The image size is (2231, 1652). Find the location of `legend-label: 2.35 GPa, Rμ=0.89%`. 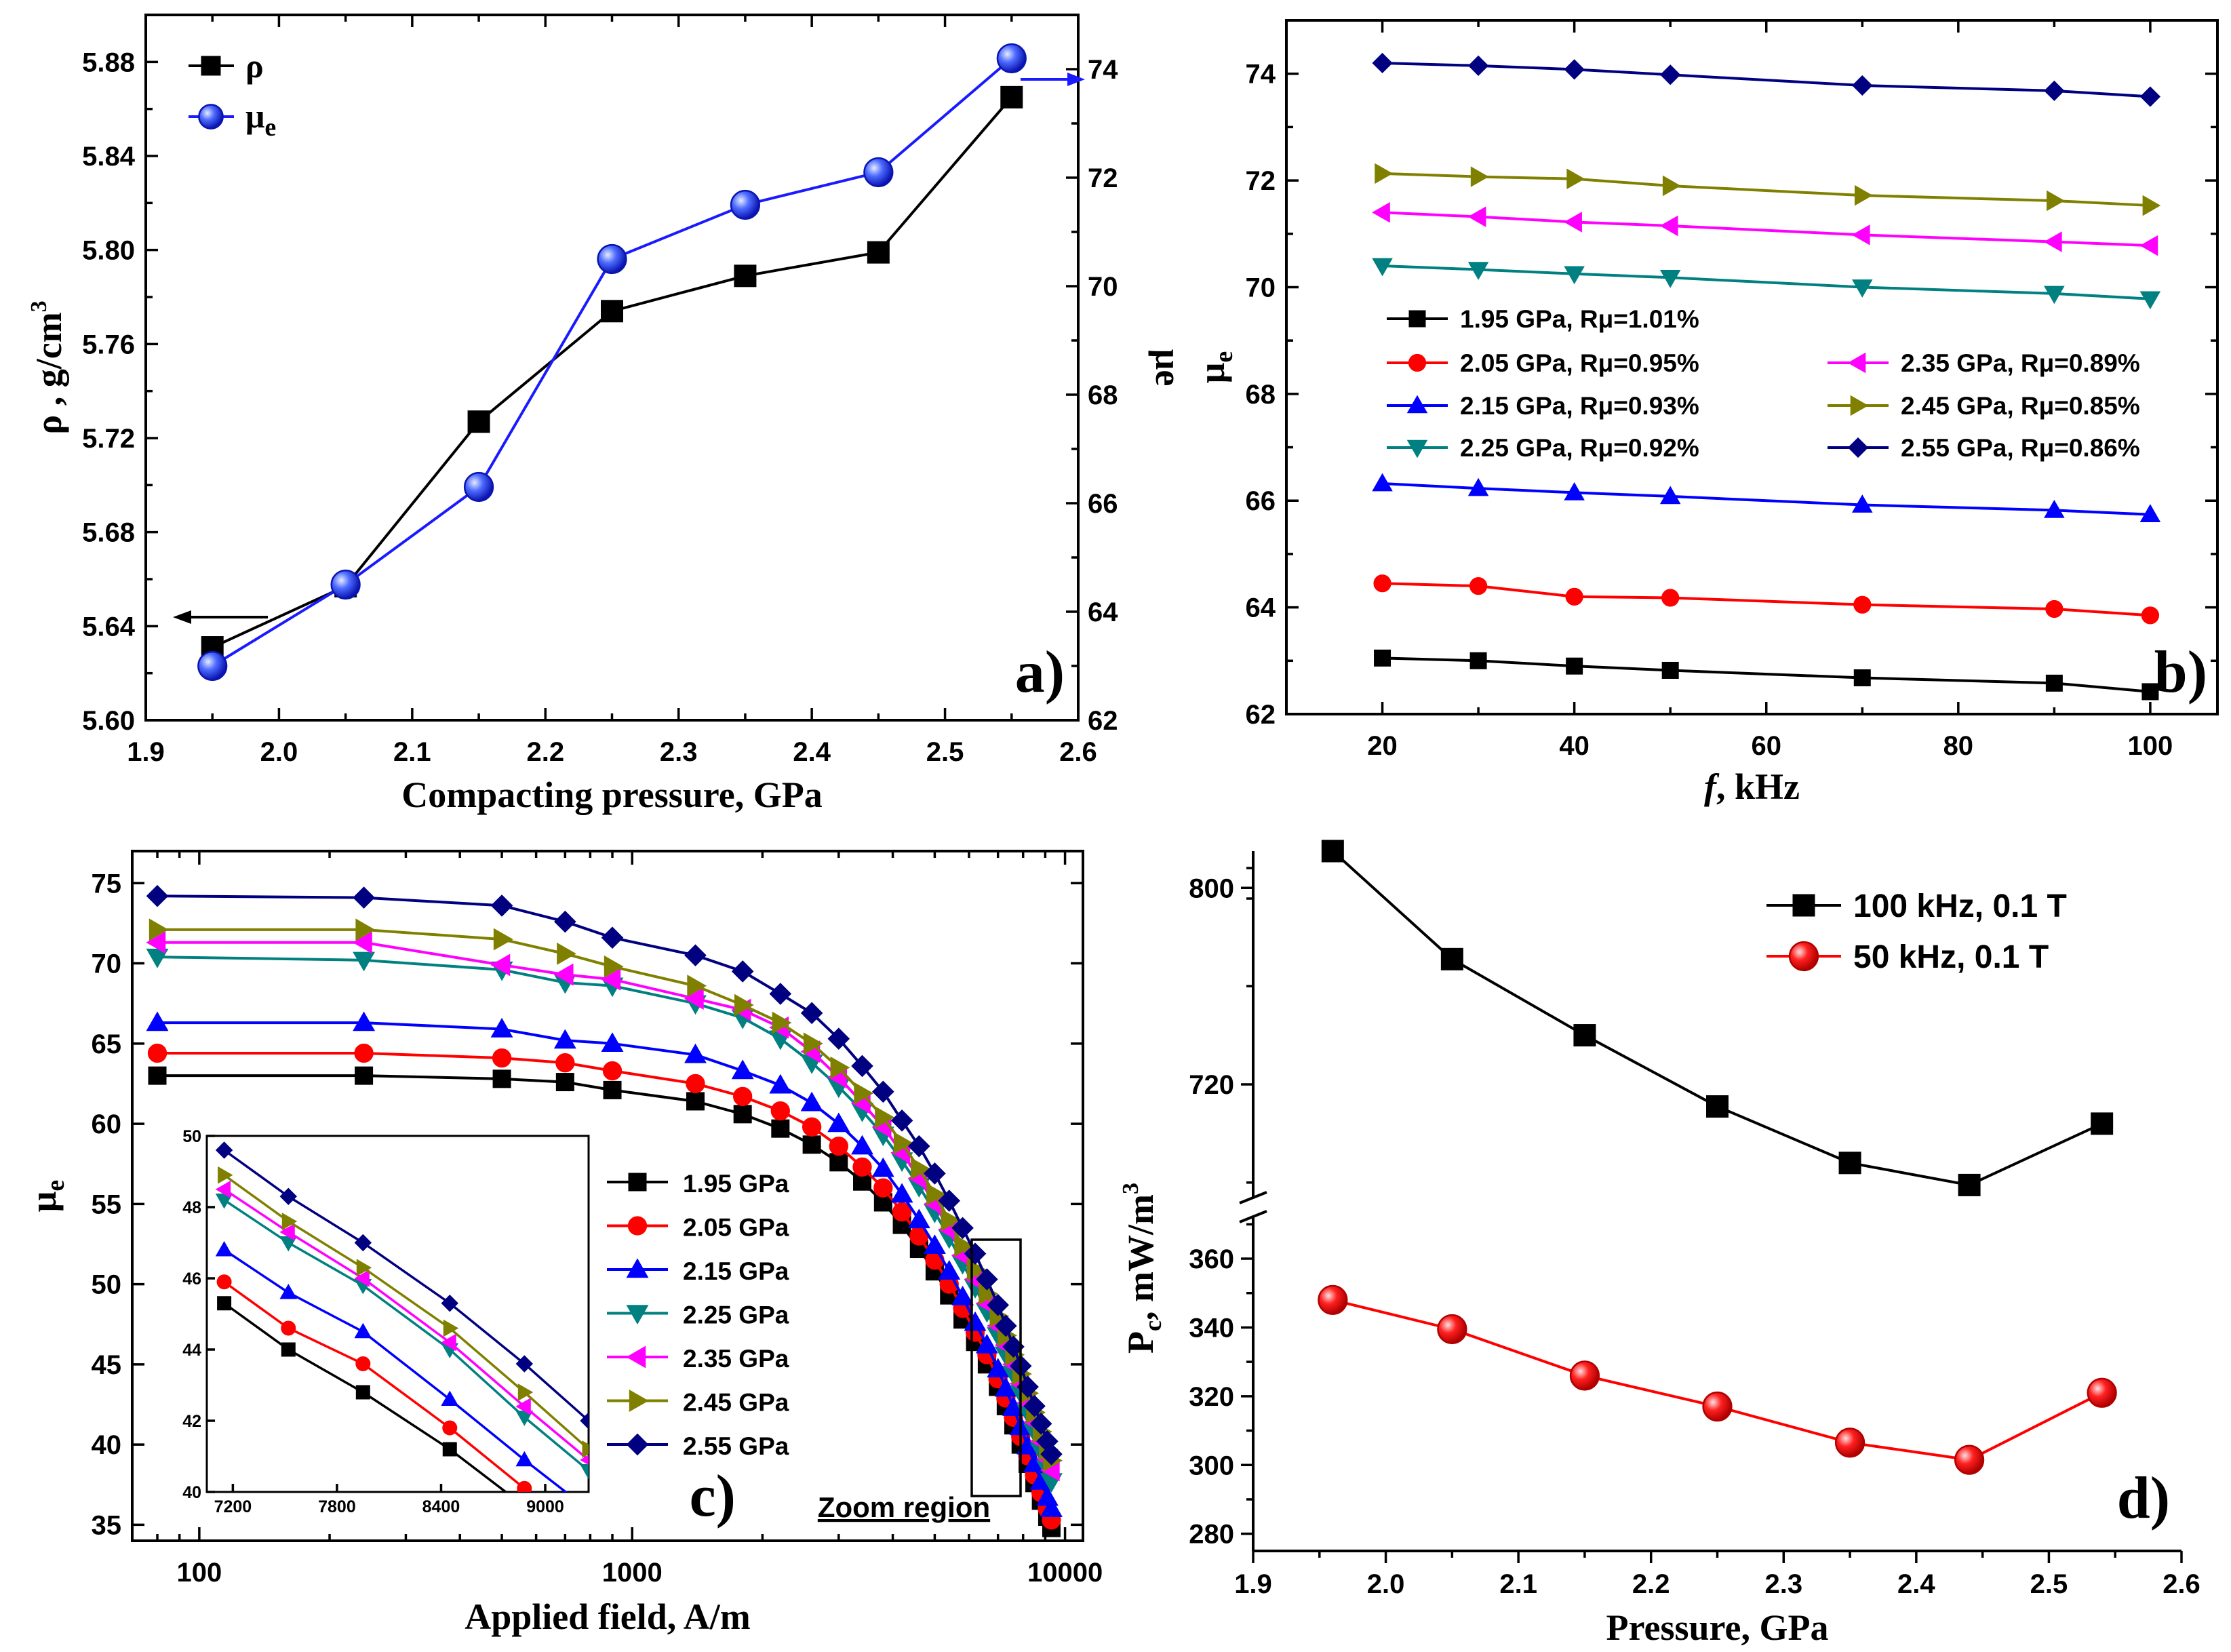

legend-label: 2.35 GPa, Rμ=0.89% is located at coordinates (2020, 363).